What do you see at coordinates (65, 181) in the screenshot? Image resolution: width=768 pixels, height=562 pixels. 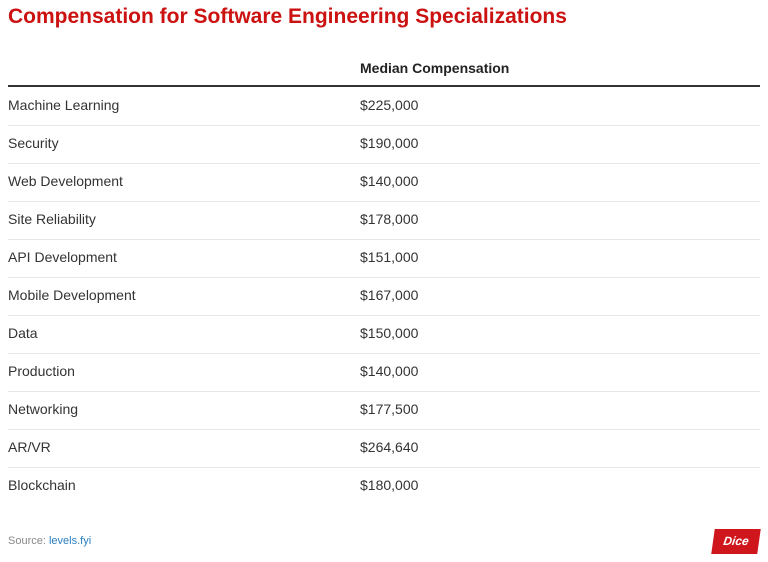 I see `row-label: Web Development` at bounding box center [65, 181].